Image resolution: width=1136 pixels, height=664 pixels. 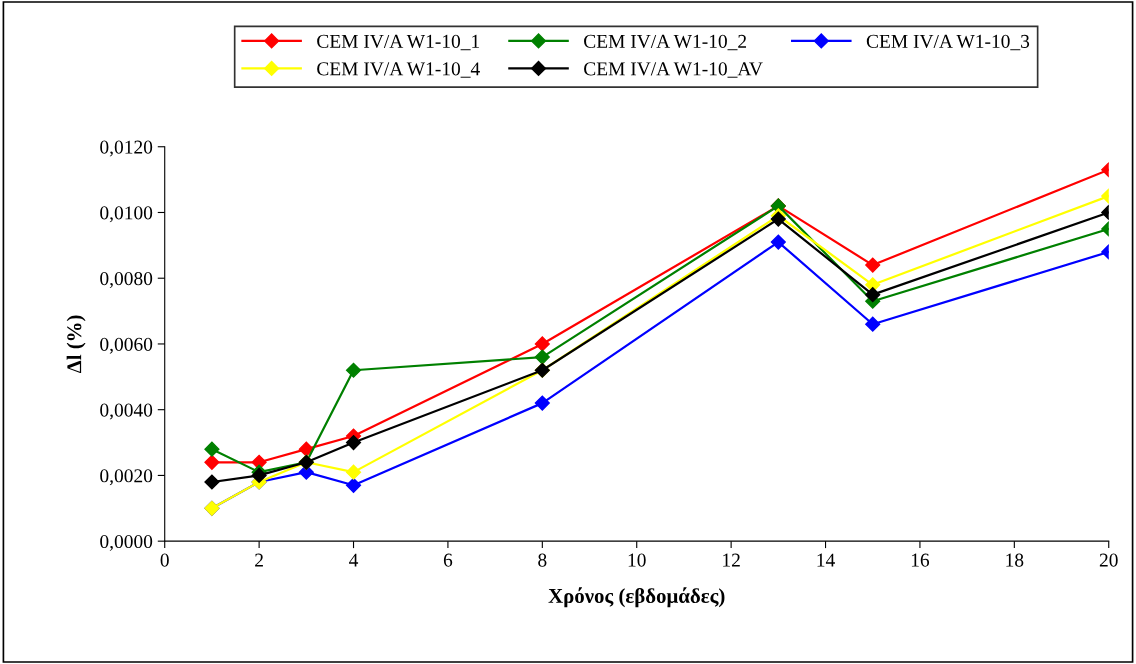 I want to click on y-tick-label: 0,0020, so click(x=126, y=477).